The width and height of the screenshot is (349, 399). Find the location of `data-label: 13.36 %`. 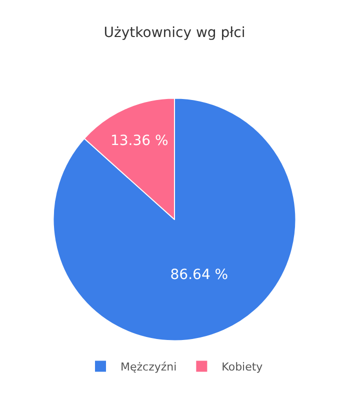

data-label: 13.36 % is located at coordinates (139, 140).